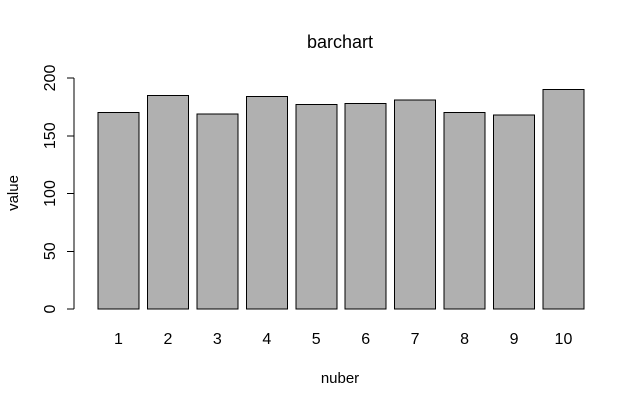 This screenshot has height=407, width=643. What do you see at coordinates (50, 78) in the screenshot?
I see `y-tick-label: 200` at bounding box center [50, 78].